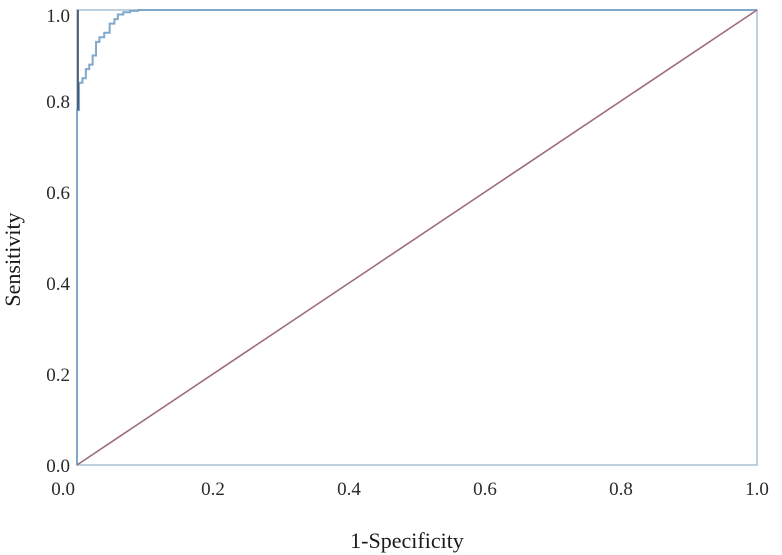  What do you see at coordinates (485, 489) in the screenshot?
I see `x-tick-label: 0.6` at bounding box center [485, 489].